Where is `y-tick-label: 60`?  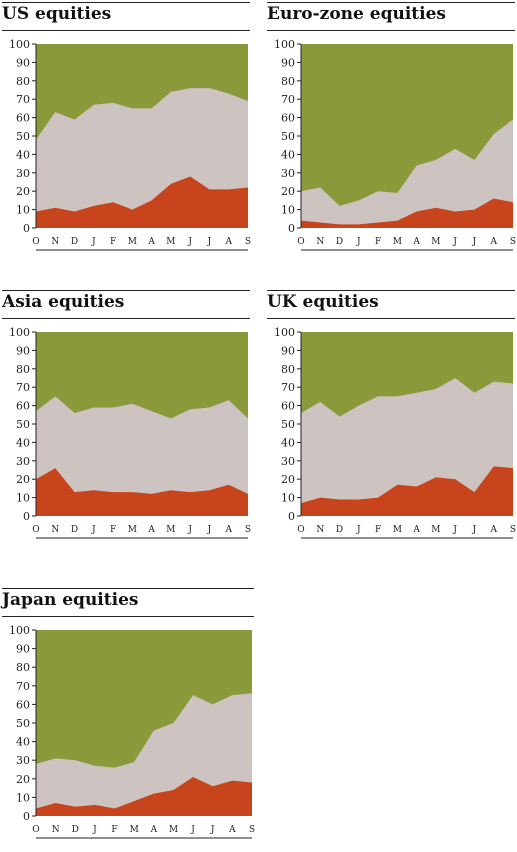
y-tick-label: 60 is located at coordinates (23, 406).